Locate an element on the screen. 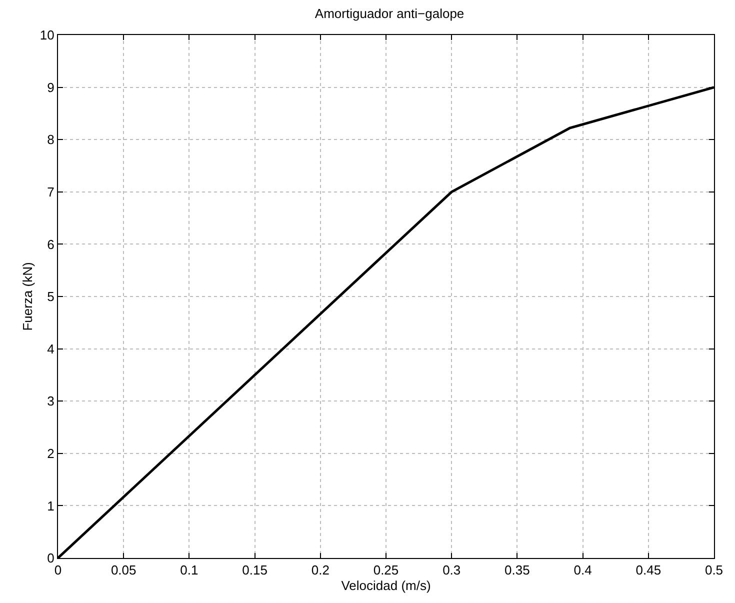 The width and height of the screenshot is (735, 603). x-tick-label: 0.5 is located at coordinates (714, 570).